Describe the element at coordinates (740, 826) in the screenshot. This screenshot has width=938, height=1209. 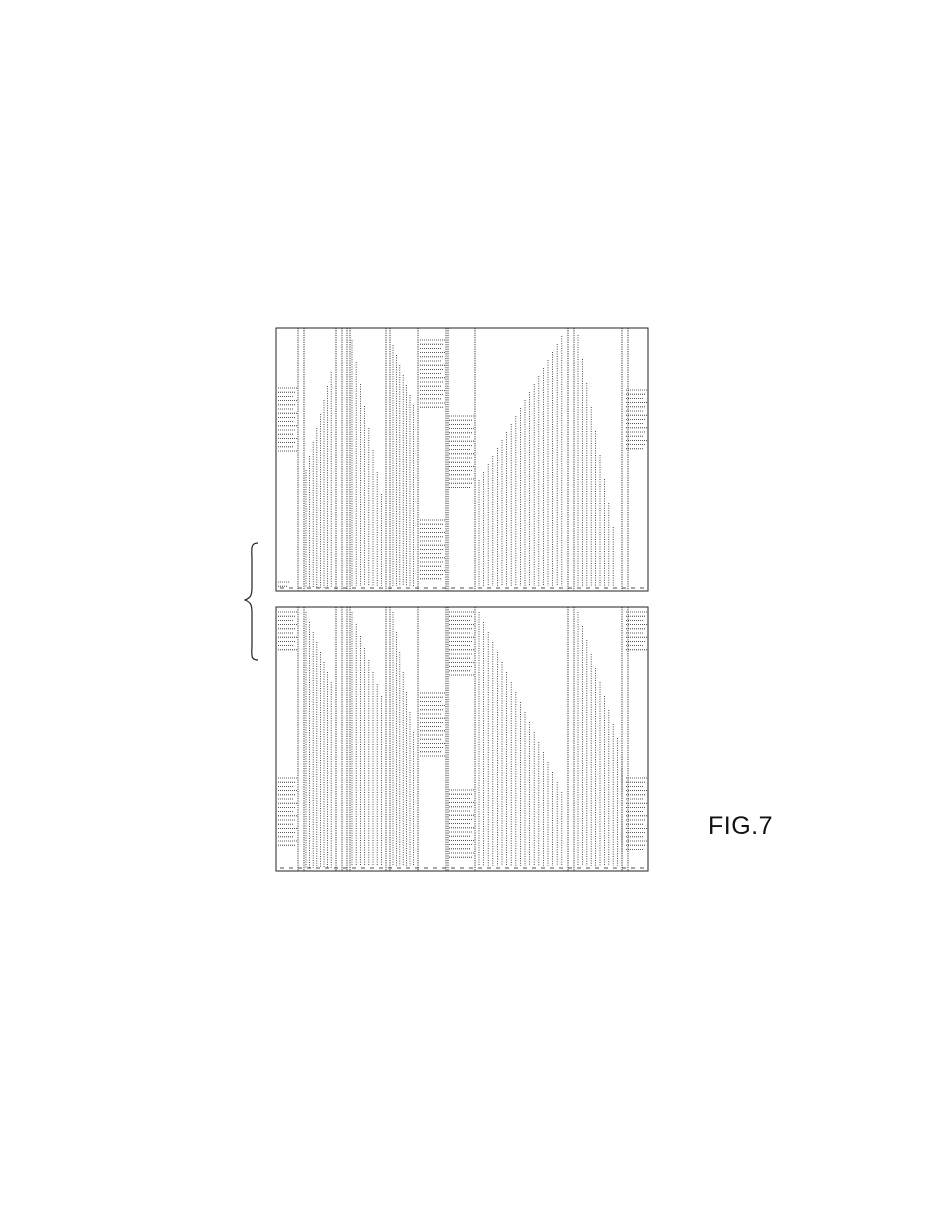
I see `figure-label: FIG.7` at that location.